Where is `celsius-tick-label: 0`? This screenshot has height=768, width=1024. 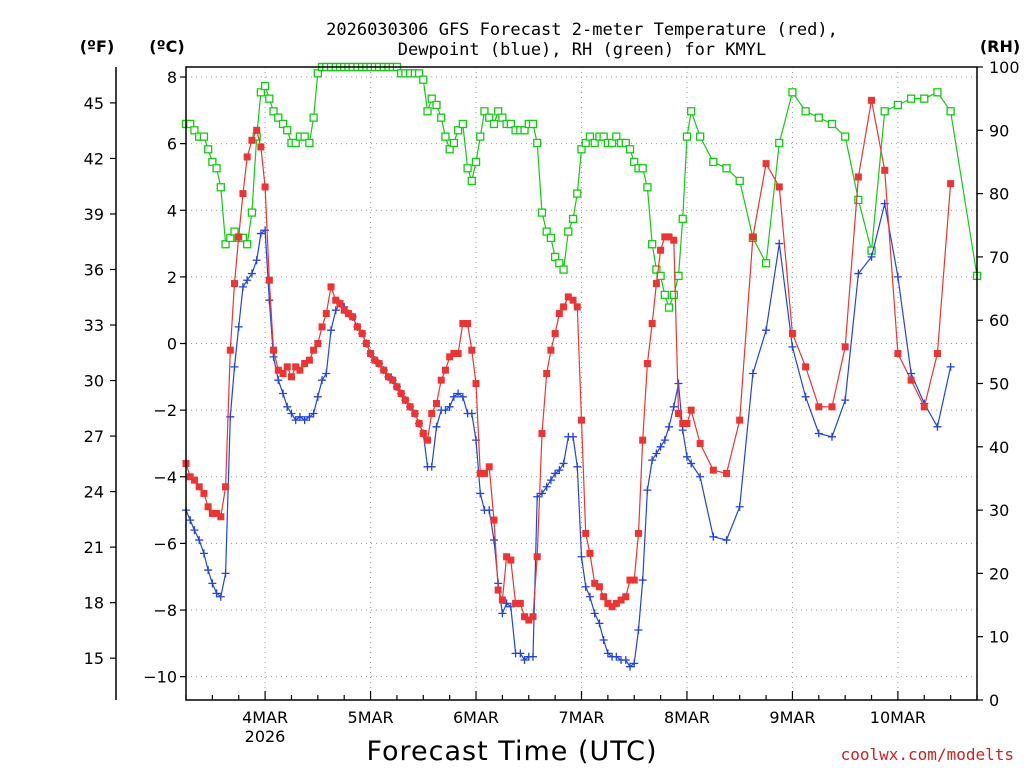
celsius-tick-label: 0 is located at coordinates (172, 344).